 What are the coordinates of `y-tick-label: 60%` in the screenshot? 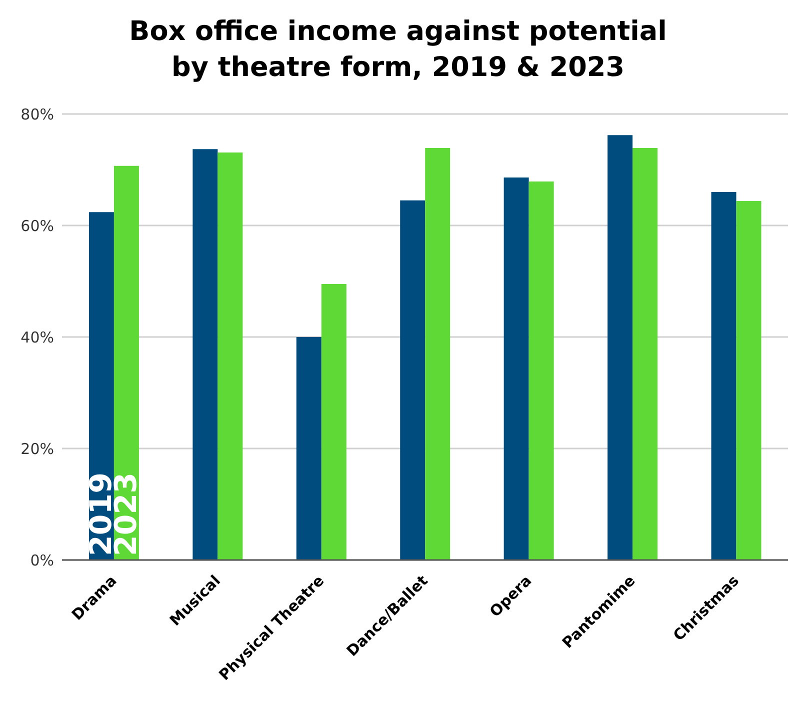 It's located at (37, 225).